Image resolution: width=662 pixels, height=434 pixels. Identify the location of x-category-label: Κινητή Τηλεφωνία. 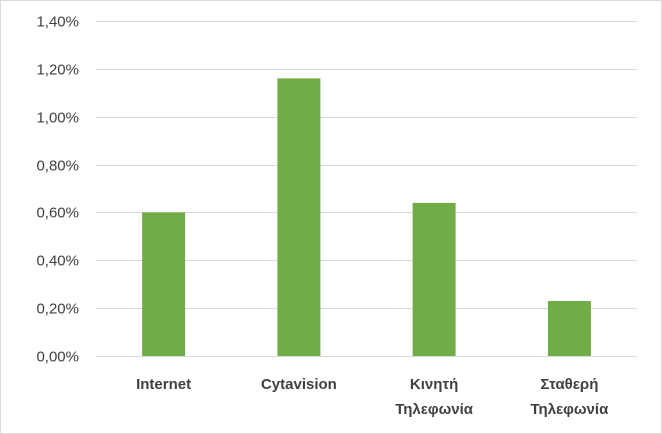
(434, 397).